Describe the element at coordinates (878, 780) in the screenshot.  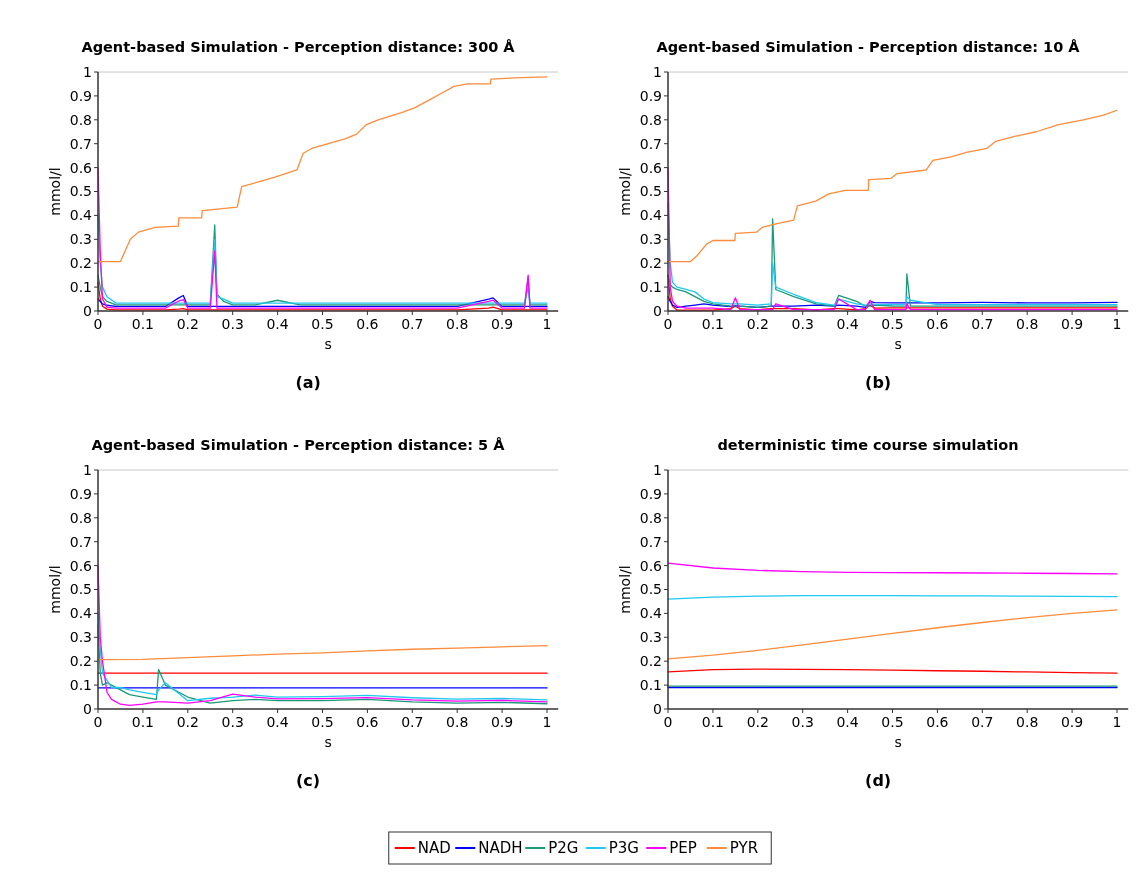
I see `text: (d)` at that location.